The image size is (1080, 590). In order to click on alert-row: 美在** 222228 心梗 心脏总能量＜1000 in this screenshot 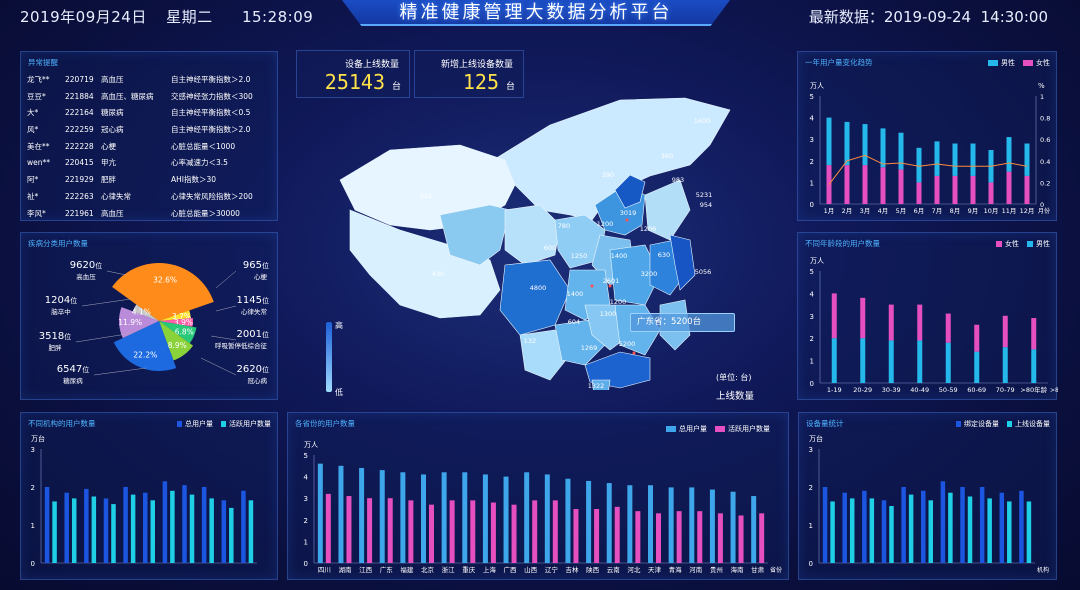, I will do `click(151, 147)`.